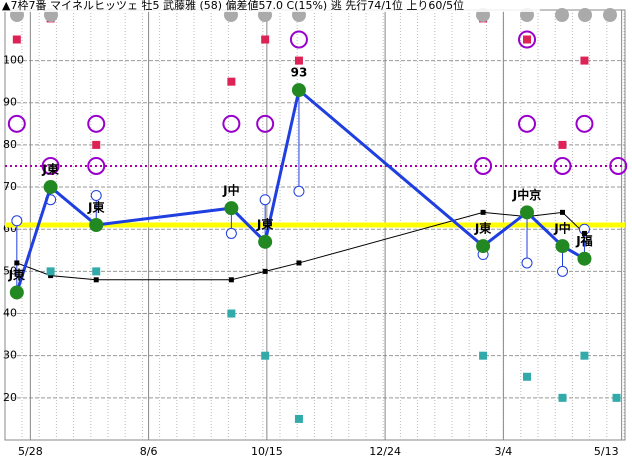 This screenshot has height=460, width=632. Describe the element at coordinates (10, 313) in the screenshot. I see `y-tick-label: 40` at that location.